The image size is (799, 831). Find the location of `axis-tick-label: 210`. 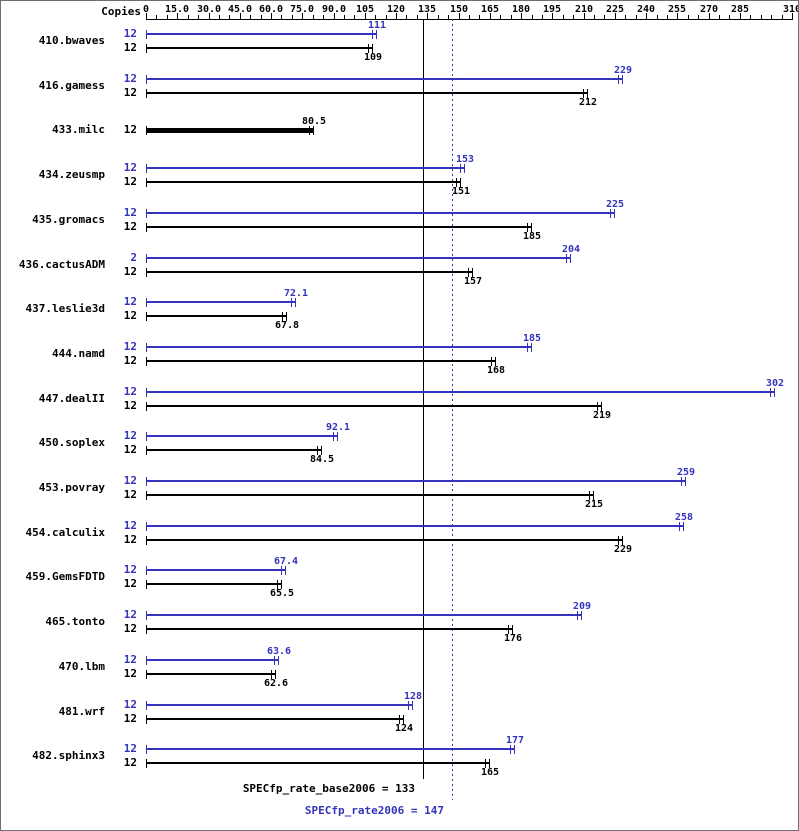

axis-tick-label: 210 is located at coordinates (584, 9).